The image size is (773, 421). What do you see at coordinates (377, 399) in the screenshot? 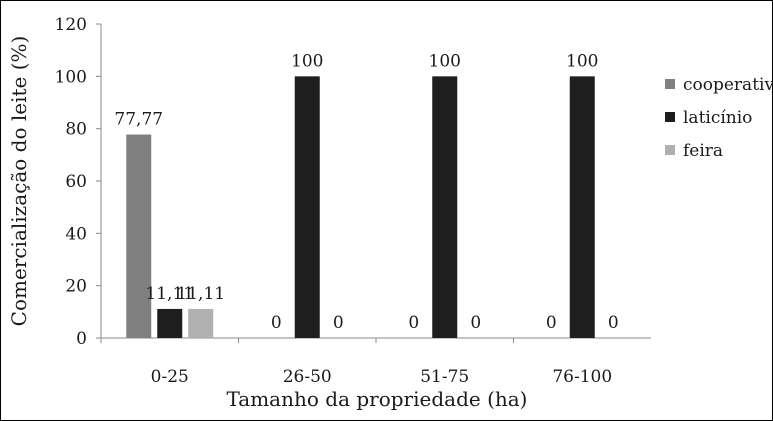
I see `x-axis-title: Tamanho da propriedade (ha)` at bounding box center [377, 399].